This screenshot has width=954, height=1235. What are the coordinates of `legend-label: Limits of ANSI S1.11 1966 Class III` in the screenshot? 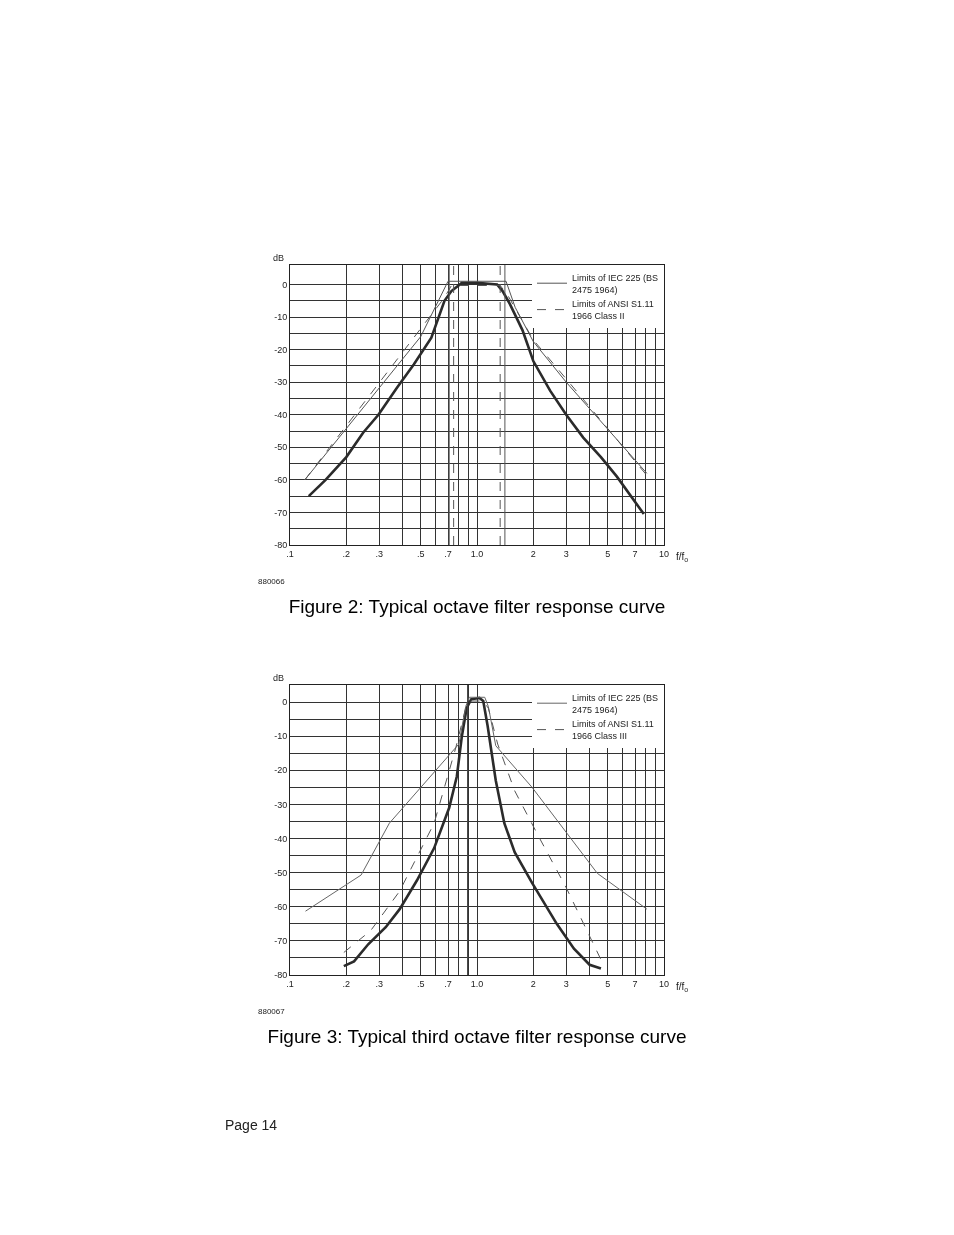 It's located at (613, 730).